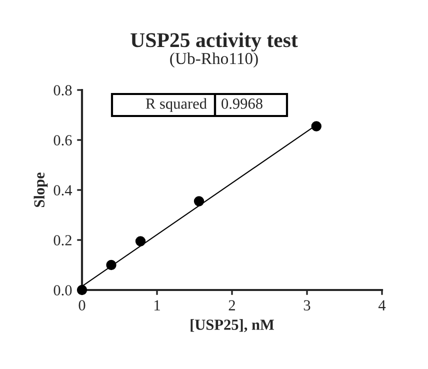 The width and height of the screenshot is (428, 369). Describe the element at coordinates (63, 90) in the screenshot. I see `y-tick-label: 0.8` at that location.